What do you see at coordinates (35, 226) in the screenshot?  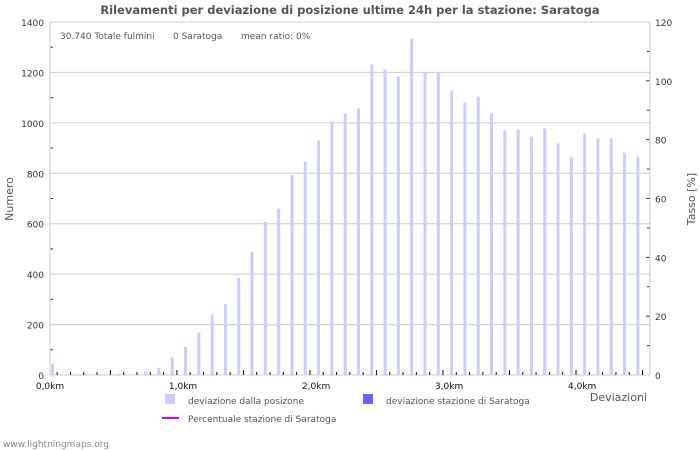 I see `y-tick-label: 600` at bounding box center [35, 226].